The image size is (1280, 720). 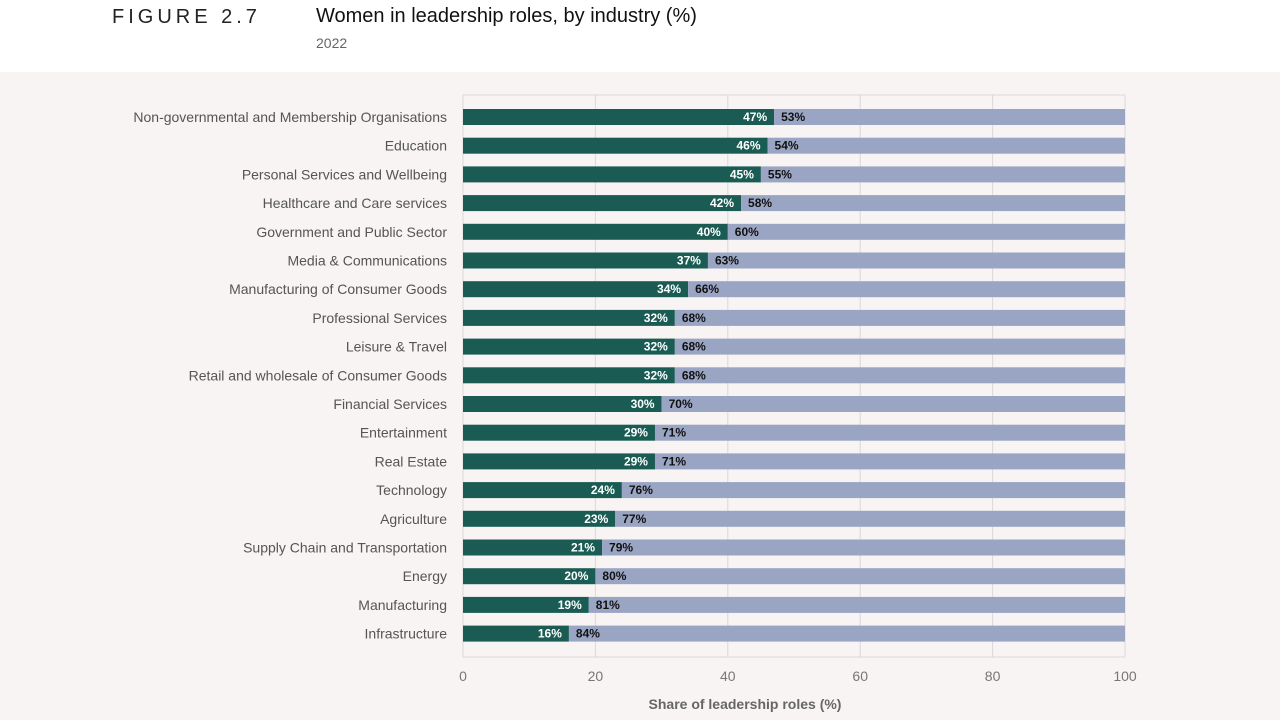 I want to click on category-label: Healthcare and Care services, so click(x=355, y=203).